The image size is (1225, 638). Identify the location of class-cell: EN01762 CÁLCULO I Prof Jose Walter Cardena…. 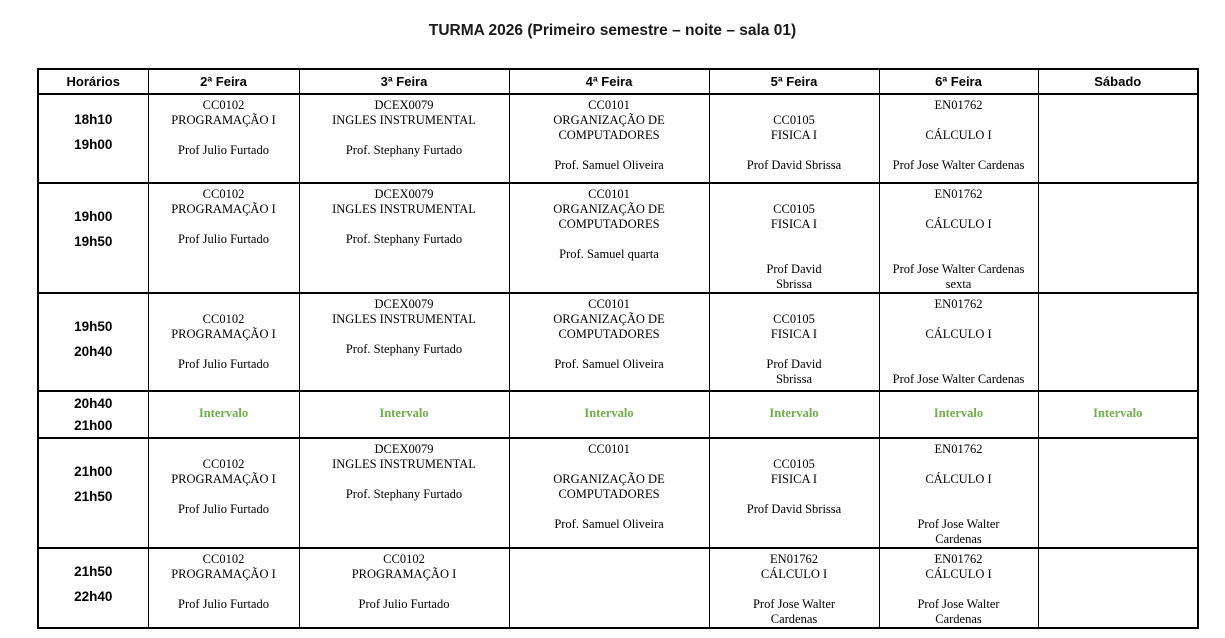
(958, 238).